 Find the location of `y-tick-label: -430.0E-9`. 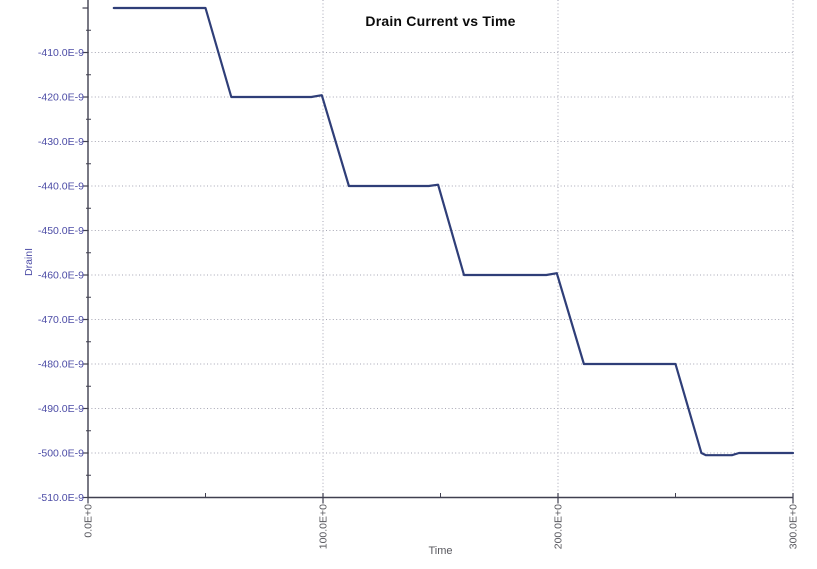

y-tick-label: -430.0E-9 is located at coordinates (61, 142).